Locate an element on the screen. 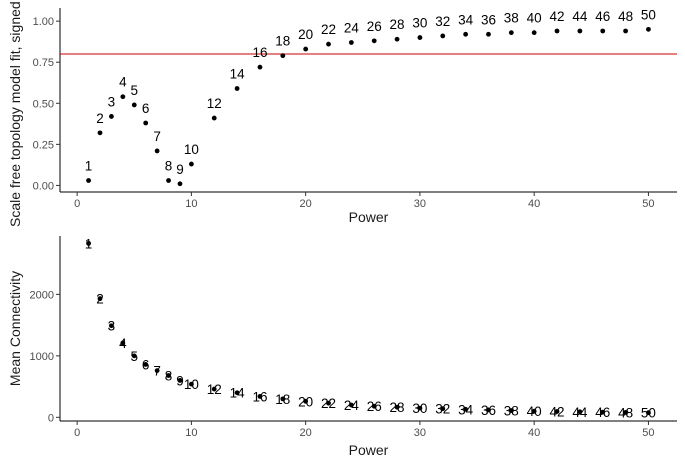 The width and height of the screenshot is (685, 466). point-label: 40 is located at coordinates (534, 18).